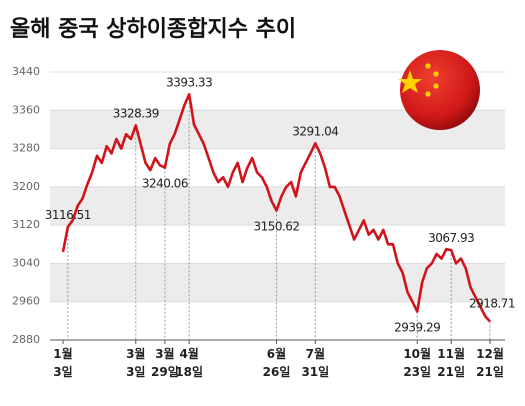 Image resolution: width=525 pixels, height=406 pixels. I want to click on y-tick-label: 3040, so click(26, 262).